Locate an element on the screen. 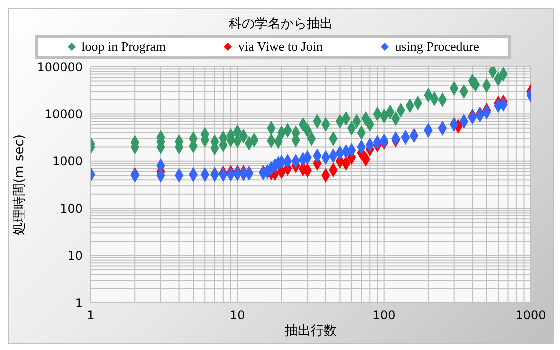 The height and width of the screenshot is (350, 560). y-tick-label: 100 is located at coordinates (71, 209).